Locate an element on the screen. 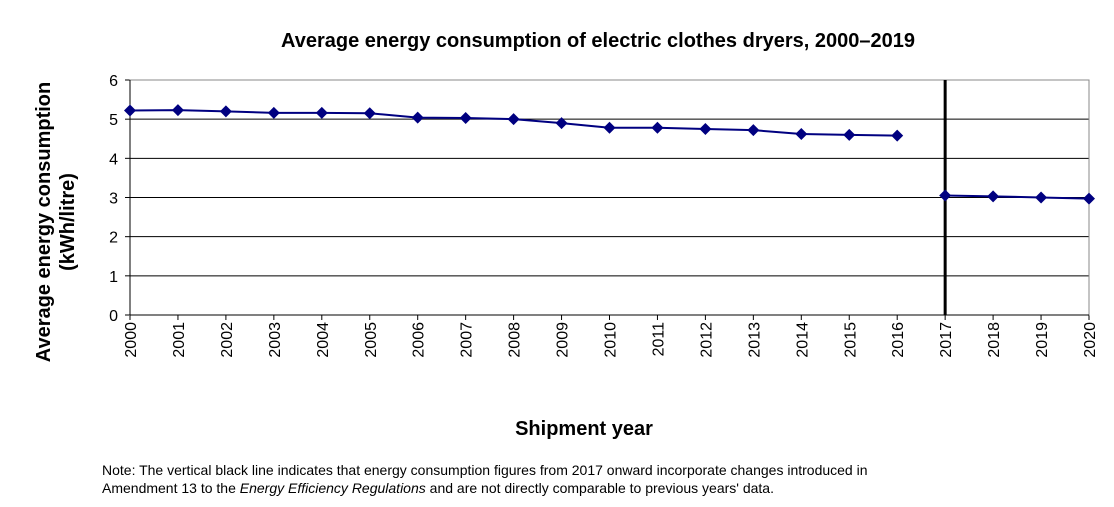 The height and width of the screenshot is (507, 1114). x-tick-label: 2006 is located at coordinates (419, 340).